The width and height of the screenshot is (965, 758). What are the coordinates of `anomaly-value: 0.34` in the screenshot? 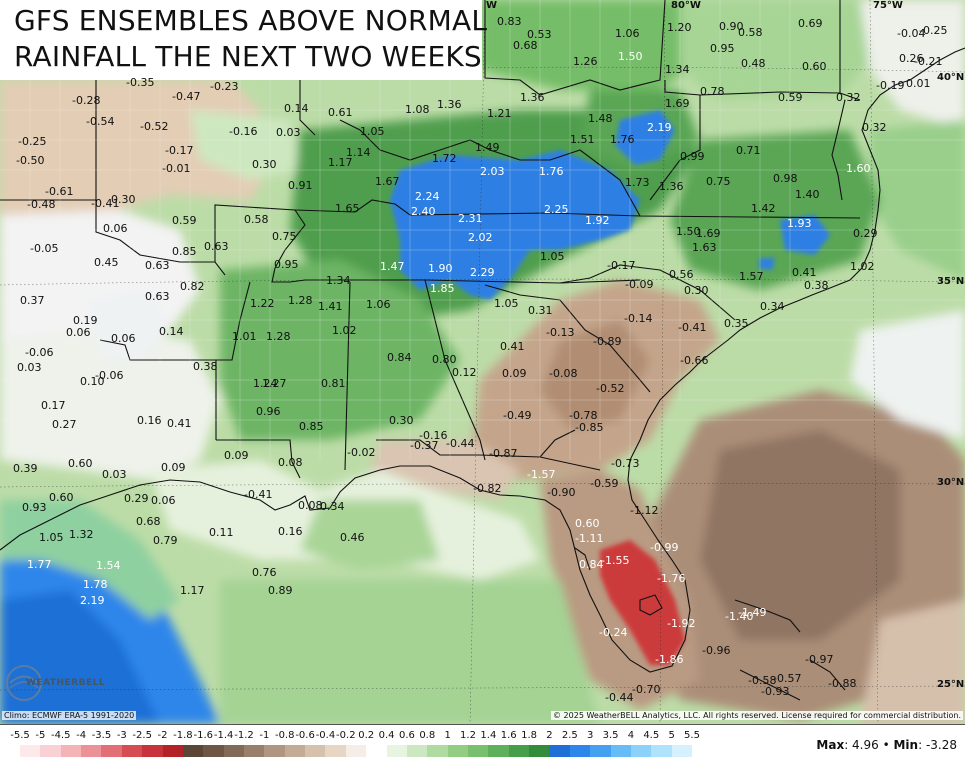 It's located at (332, 506).